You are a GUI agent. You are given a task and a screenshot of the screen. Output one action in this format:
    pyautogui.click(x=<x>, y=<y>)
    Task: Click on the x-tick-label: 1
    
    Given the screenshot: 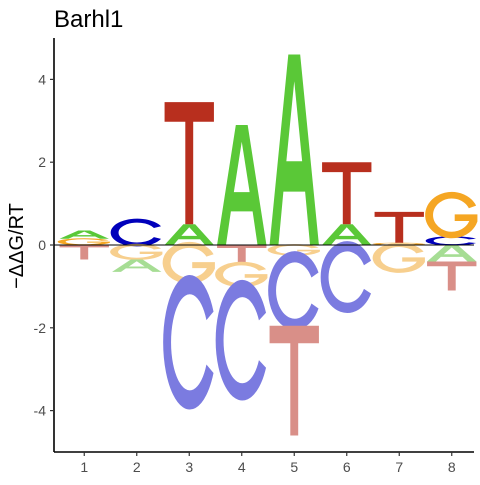 What is the action you would take?
    pyautogui.click(x=84, y=467)
    